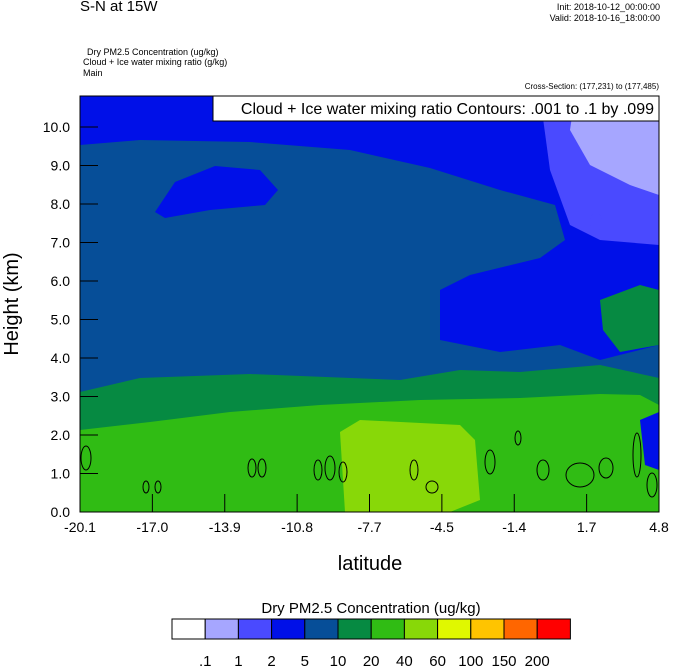  What do you see at coordinates (238, 660) in the screenshot?
I see `colorbar-level-label: 1` at bounding box center [238, 660].